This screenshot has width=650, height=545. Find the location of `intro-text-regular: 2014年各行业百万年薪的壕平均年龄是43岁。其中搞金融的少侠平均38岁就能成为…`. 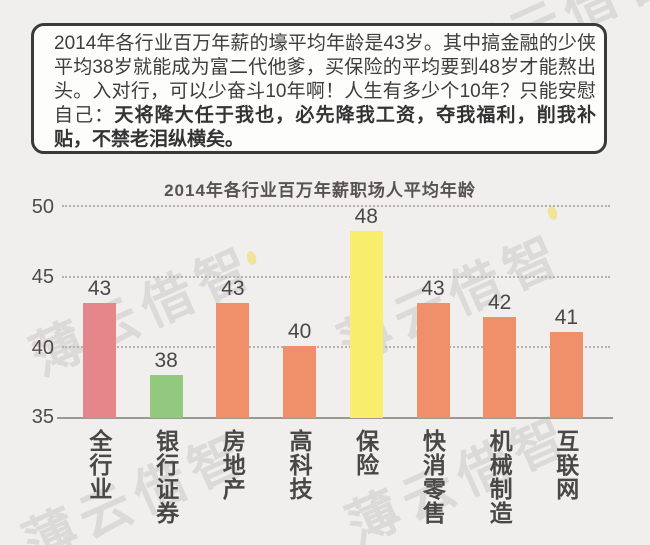

intro-text-regular: 2014年各行业百万年薪的壕平均年龄是43岁。其中搞金融的少侠平均38岁就能成为… is located at coordinates (325, 79).